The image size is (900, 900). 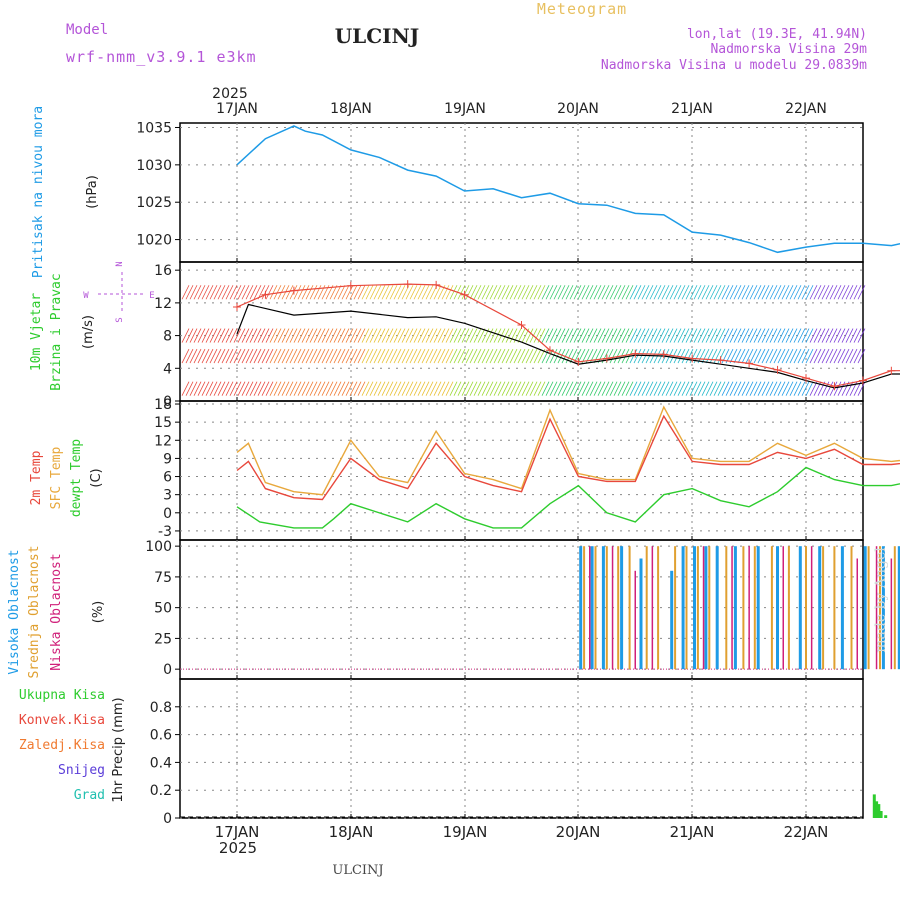 I want to click on panel-temperature: -3 0 3 6 9 12 15 18, so click(x=527, y=469).